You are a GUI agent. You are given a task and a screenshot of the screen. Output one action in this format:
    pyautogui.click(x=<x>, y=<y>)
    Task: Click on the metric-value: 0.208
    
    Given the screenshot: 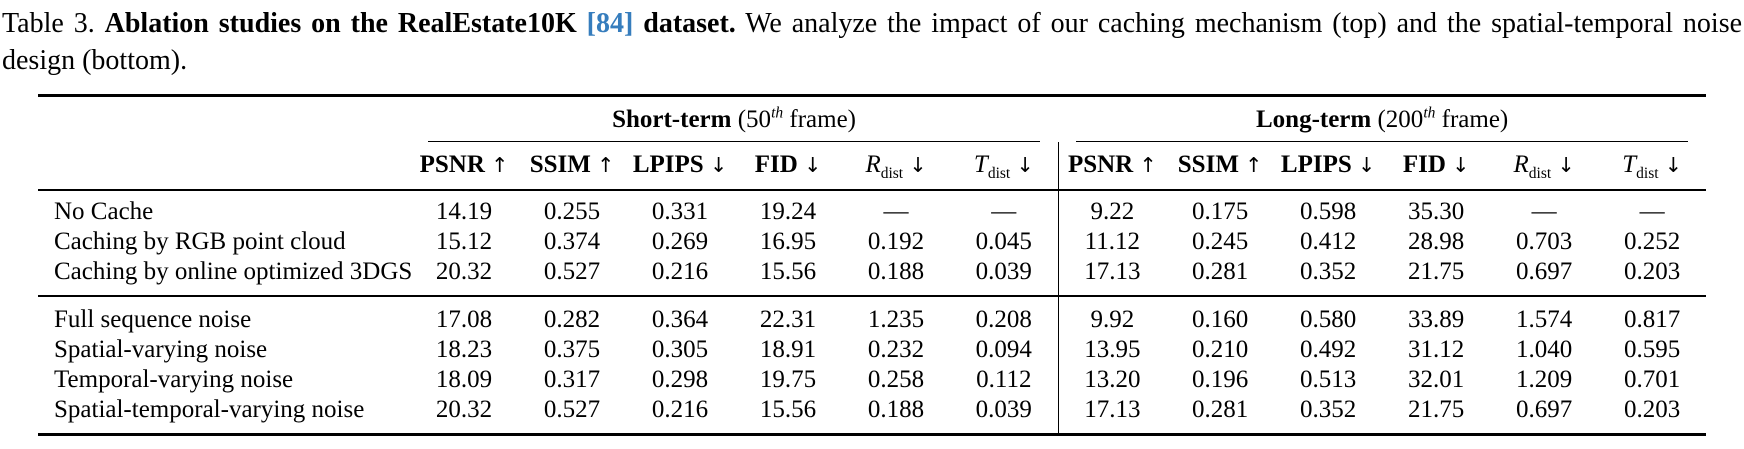 What is the action you would take?
    pyautogui.click(x=1004, y=315)
    